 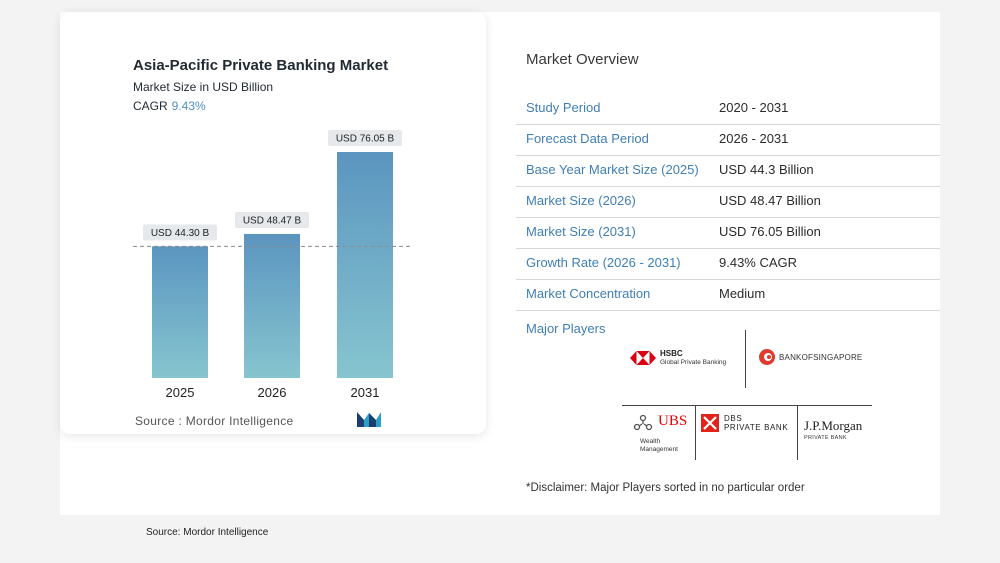 I want to click on overview-row: Market Size (2031) USD 76.05 Billion, so click(x=728, y=233).